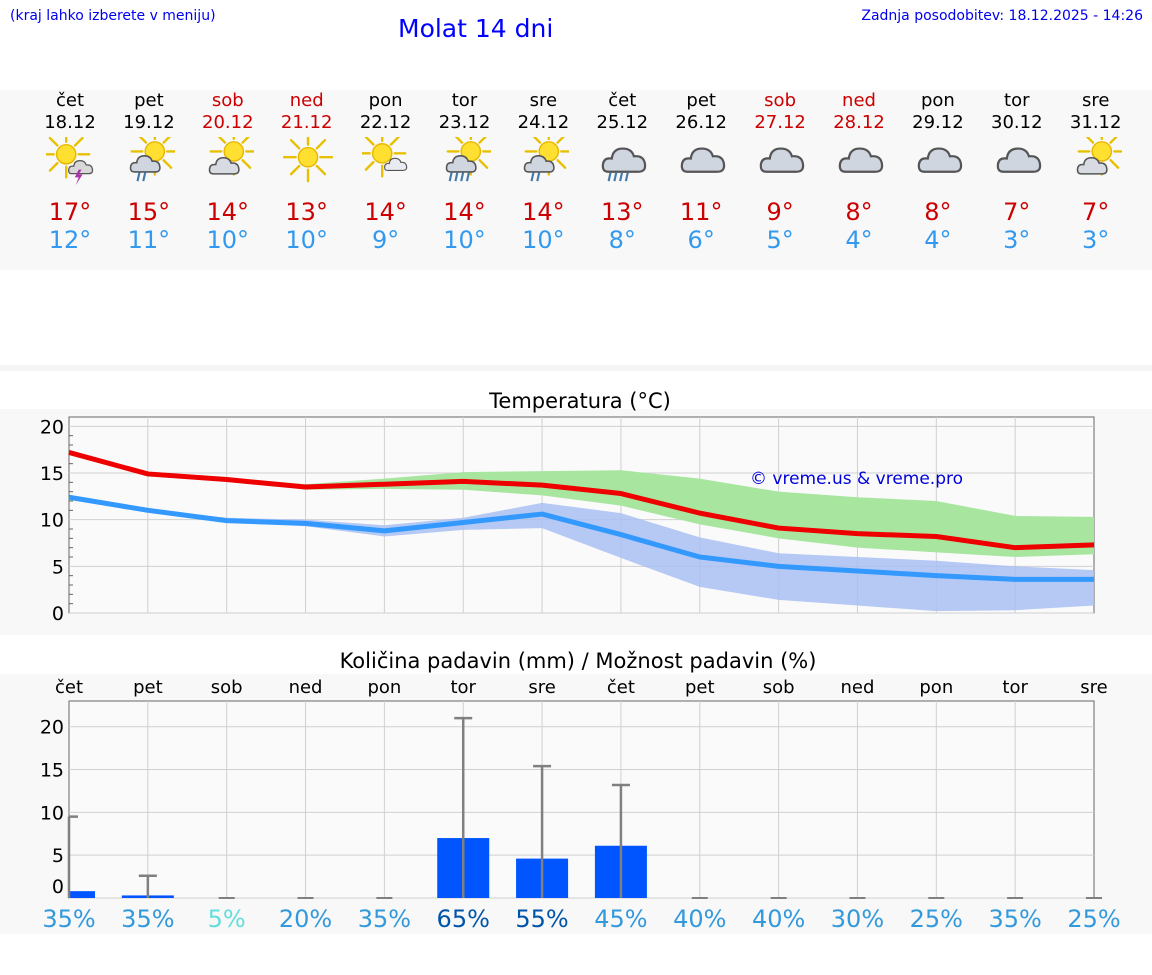 This screenshot has height=975, width=1152. Describe the element at coordinates (1095, 100) in the screenshot. I see `day-name: sre` at that location.